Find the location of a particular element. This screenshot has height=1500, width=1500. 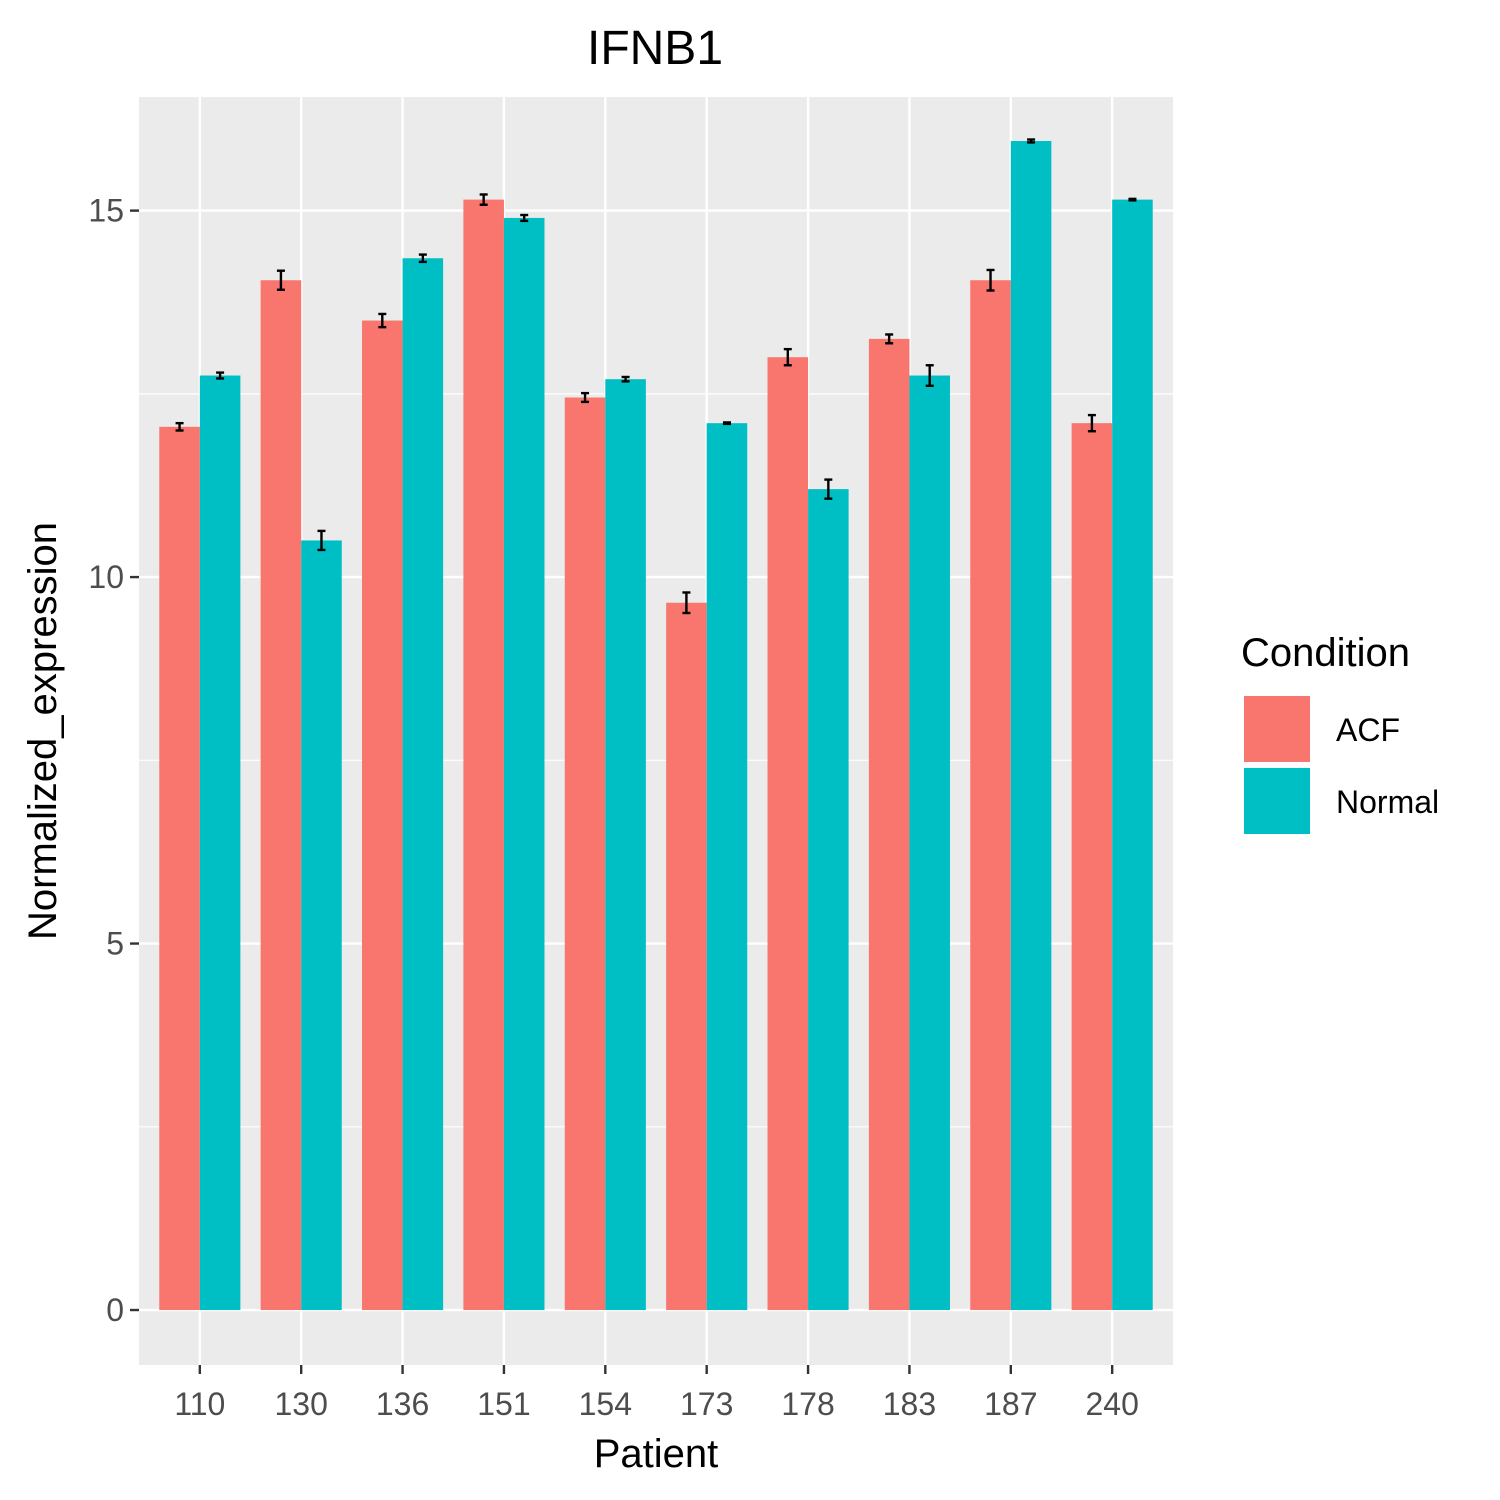

x-tick-label: 187 is located at coordinates (1010, 1404).